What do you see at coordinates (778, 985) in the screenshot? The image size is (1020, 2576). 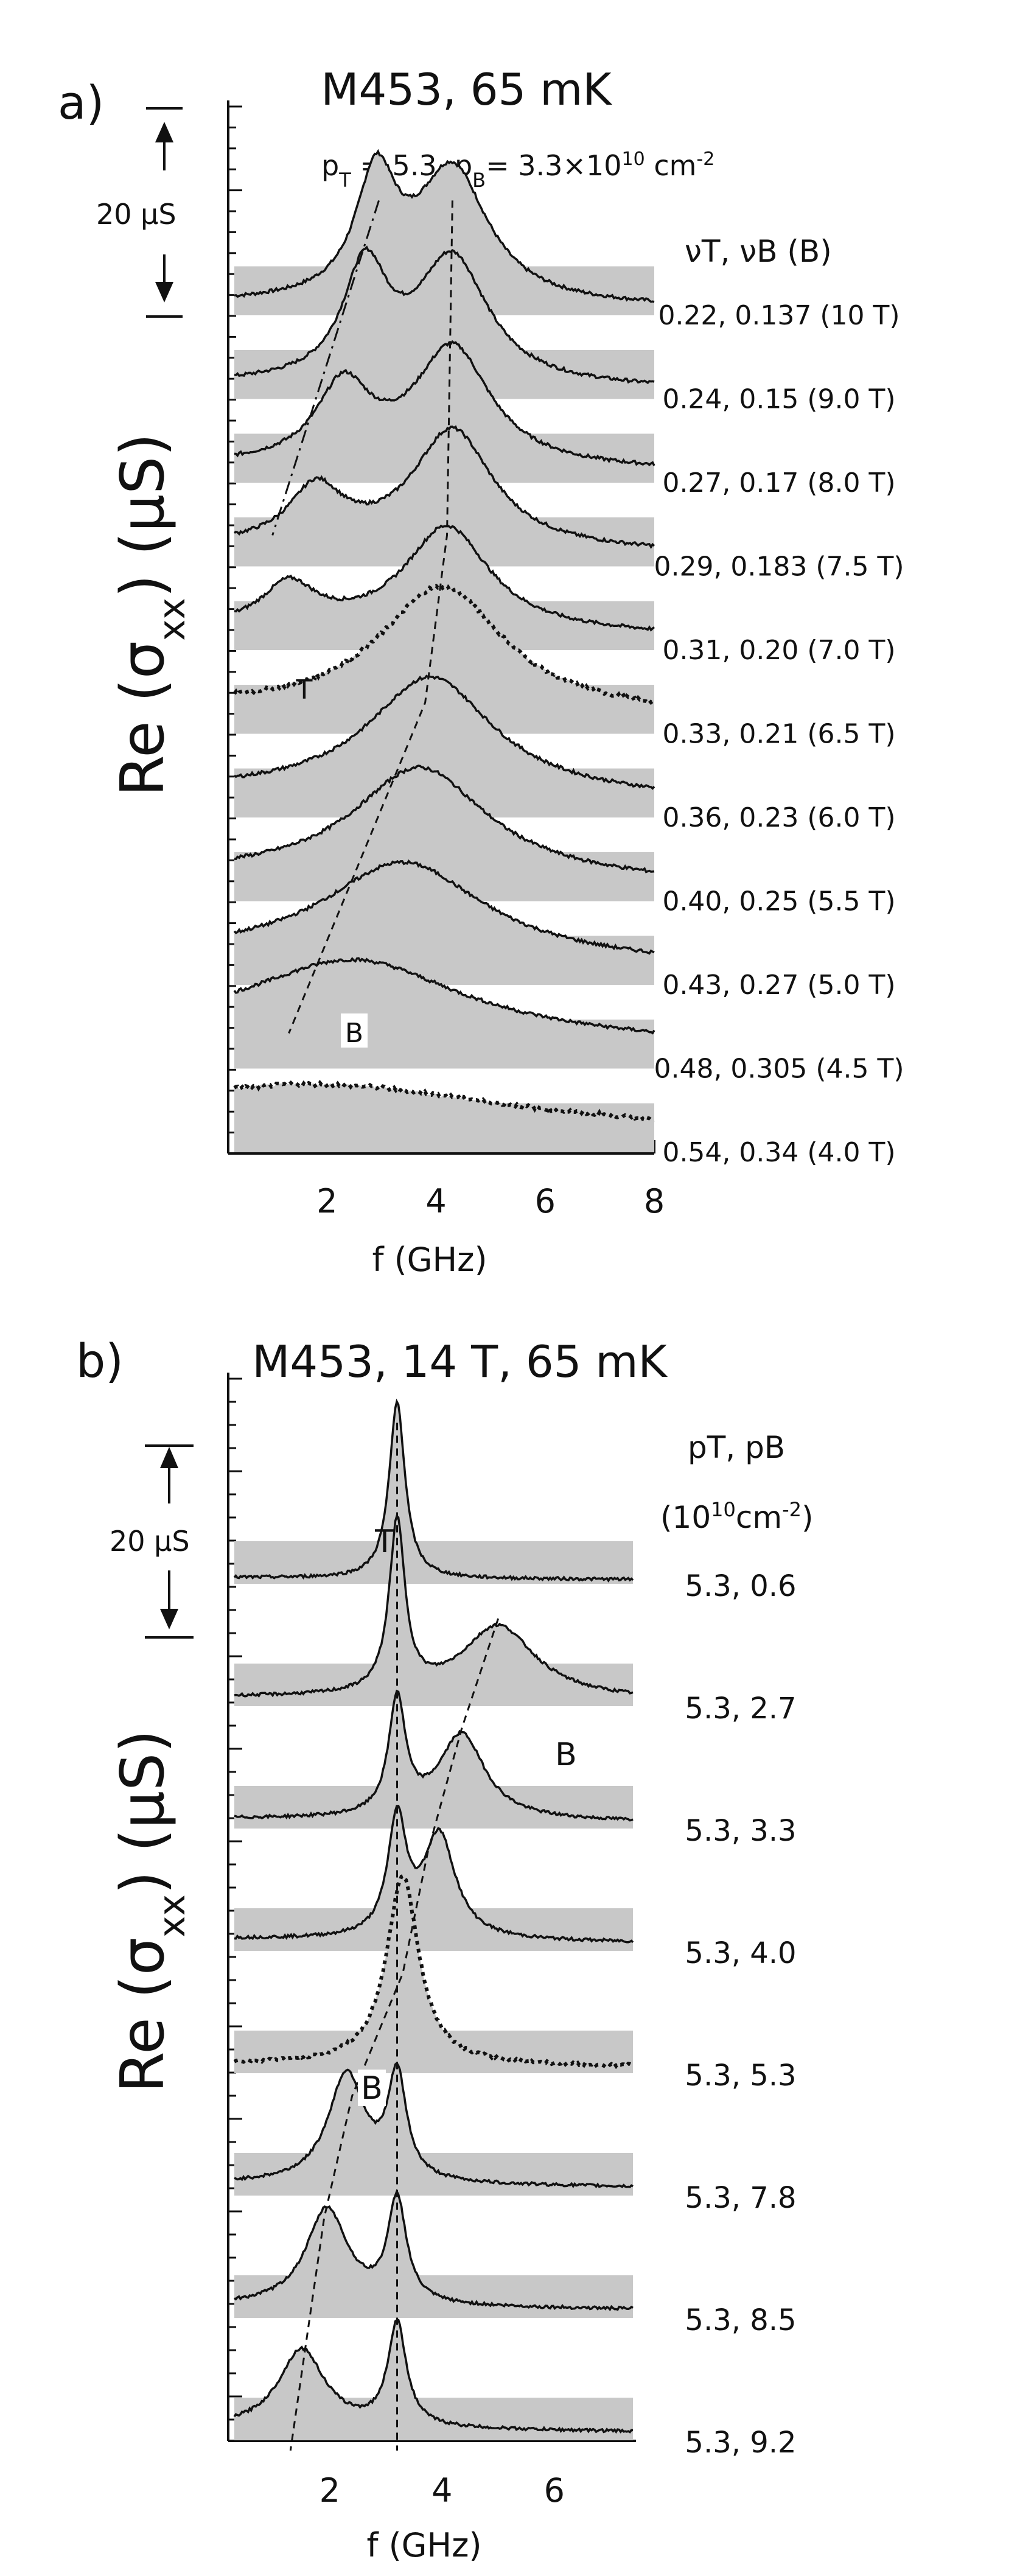 I see `series-label: 0.43, 0.27 (5.0 T)` at bounding box center [778, 985].